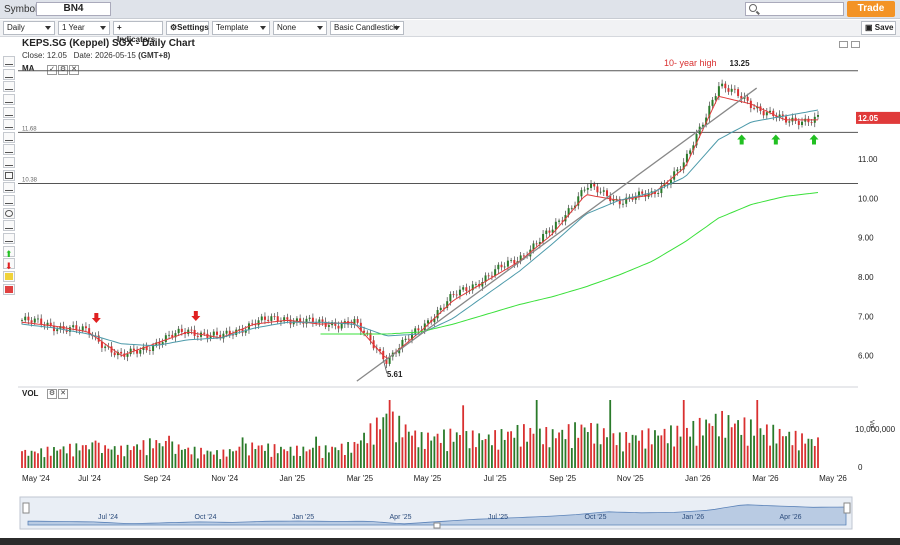  What do you see at coordinates (9, 251) in the screenshot?
I see `tool-up-arrow: ⬆` at bounding box center [9, 251].